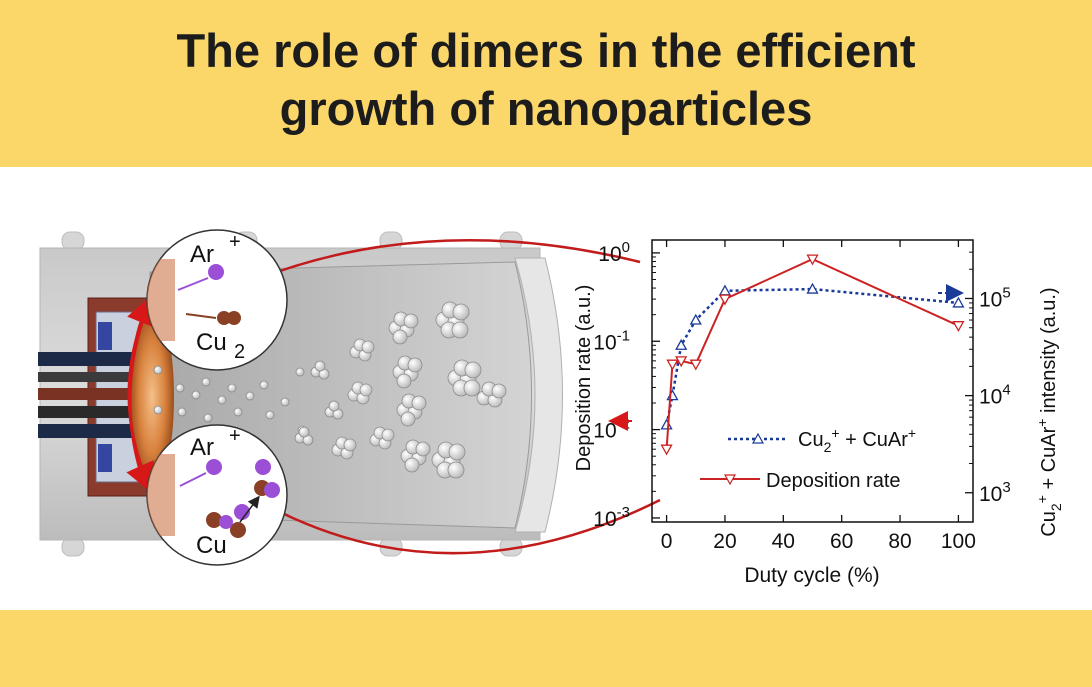 This screenshot has width=1092, height=687. What do you see at coordinates (611, 429) in the screenshot?
I see `y-left-tick-label: 10⁻²` at bounding box center [611, 429].